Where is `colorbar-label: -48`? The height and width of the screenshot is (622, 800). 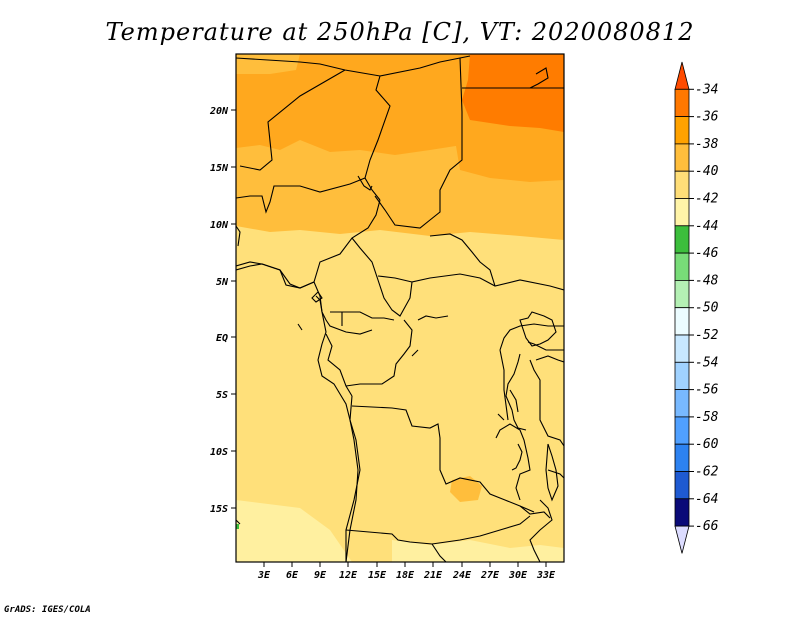 colorbar-label: -48 is located at coordinates (707, 280).